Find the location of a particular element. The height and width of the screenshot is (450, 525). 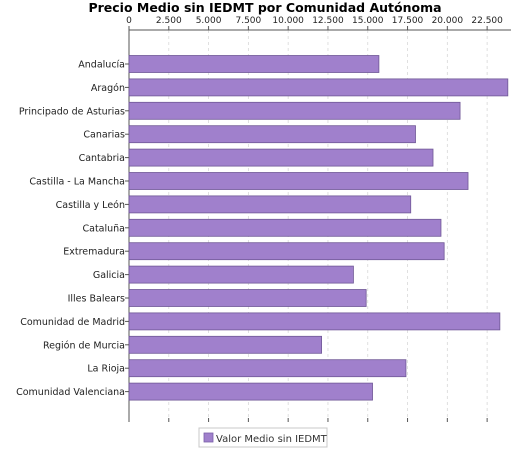

legend-label: Valor Medio sin IEDMT is located at coordinates (272, 439).